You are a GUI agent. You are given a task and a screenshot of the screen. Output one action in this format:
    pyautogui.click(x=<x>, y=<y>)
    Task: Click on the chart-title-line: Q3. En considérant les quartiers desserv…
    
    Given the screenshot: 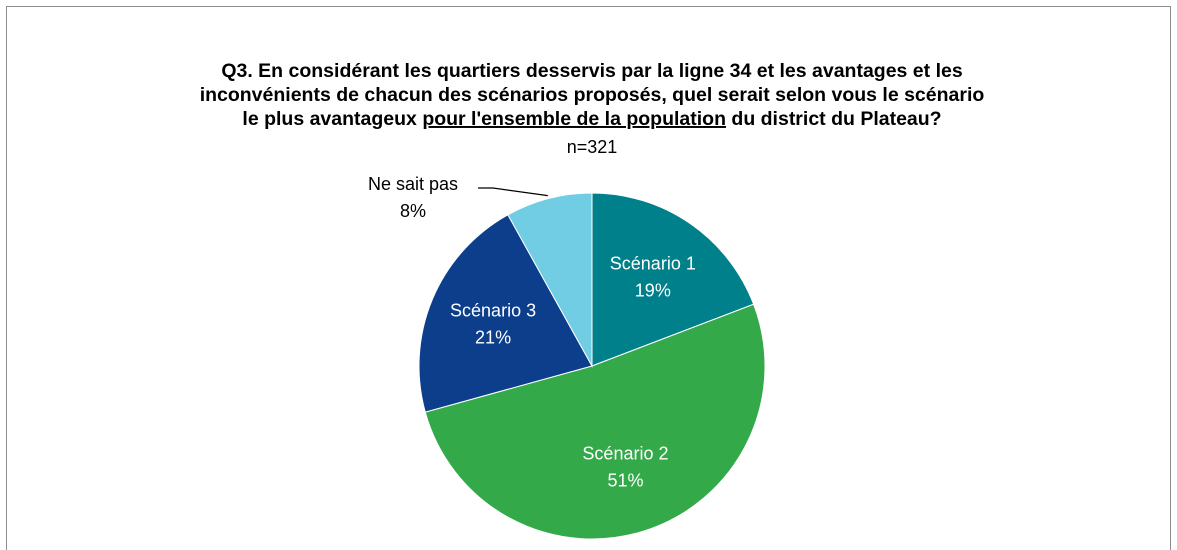 What is the action you would take?
    pyautogui.click(x=591, y=71)
    